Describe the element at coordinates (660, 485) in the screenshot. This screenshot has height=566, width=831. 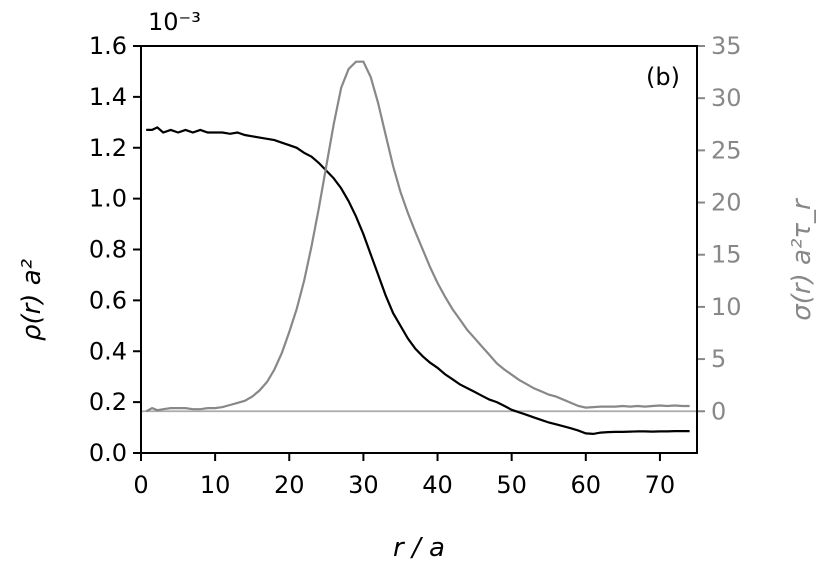
I see `x-tick-label: 70` at that location.